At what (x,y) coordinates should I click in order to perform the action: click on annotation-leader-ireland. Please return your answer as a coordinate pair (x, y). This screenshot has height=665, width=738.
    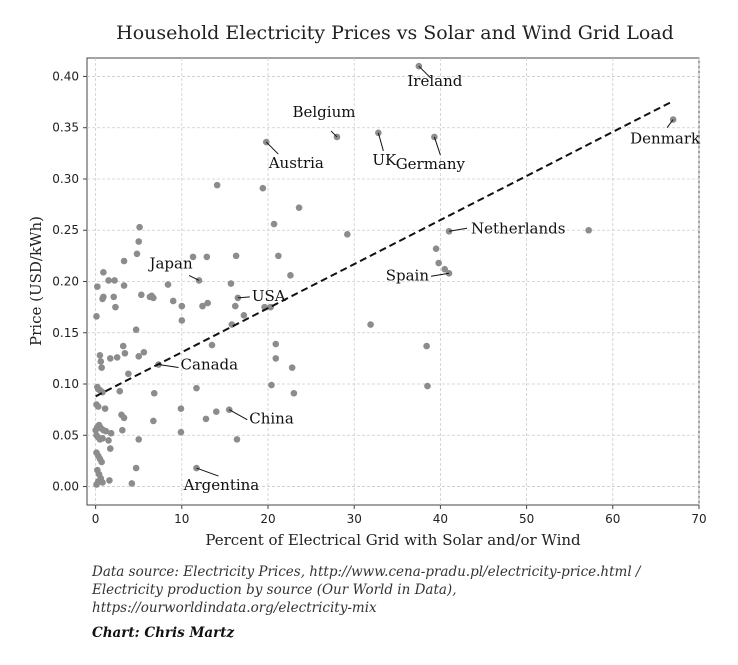
    Looking at the image, I should click on (425, 72).